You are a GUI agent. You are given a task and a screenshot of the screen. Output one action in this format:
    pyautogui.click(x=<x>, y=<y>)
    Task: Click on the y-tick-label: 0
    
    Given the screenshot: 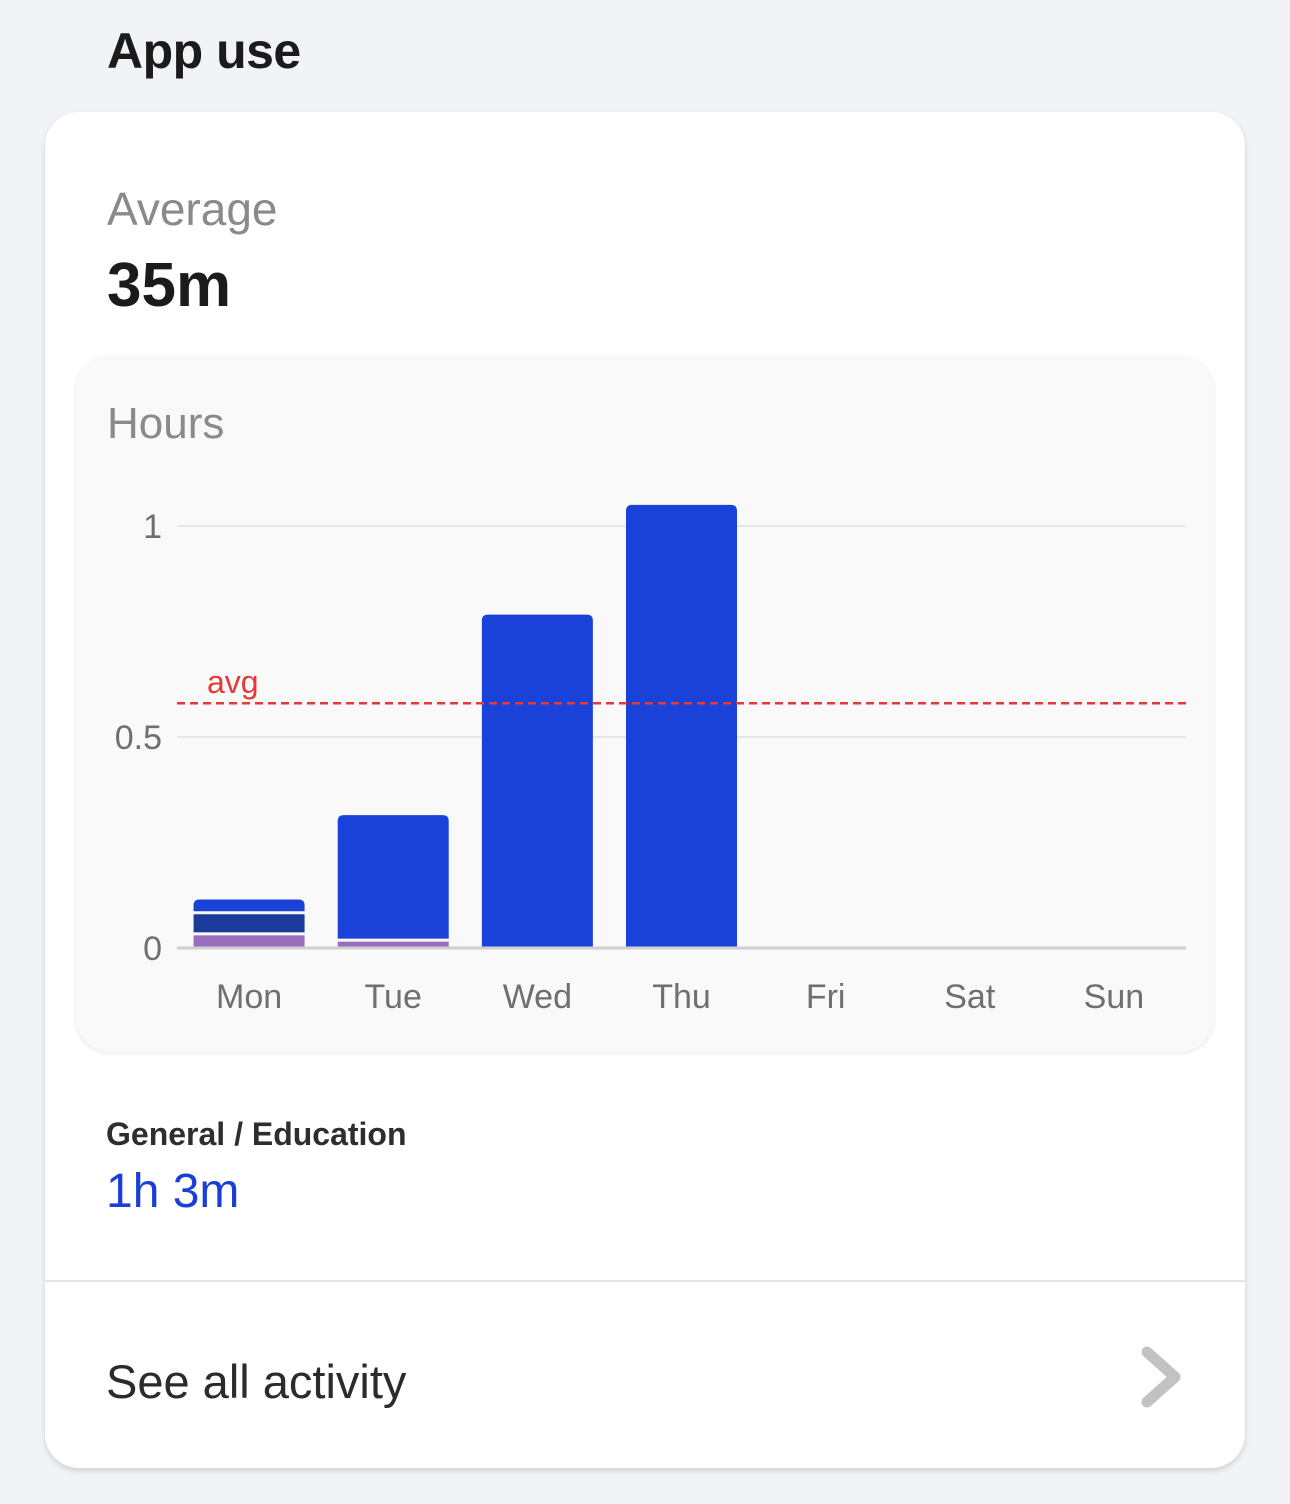 What is the action you would take?
    pyautogui.click(x=152, y=949)
    